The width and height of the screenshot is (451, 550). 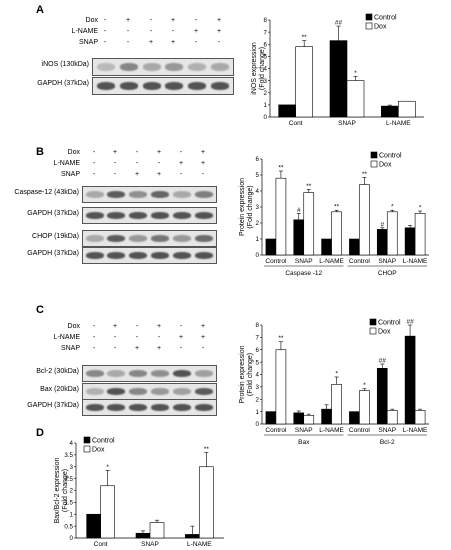 I want to click on panel-letter-b: B, so click(x=40, y=152).